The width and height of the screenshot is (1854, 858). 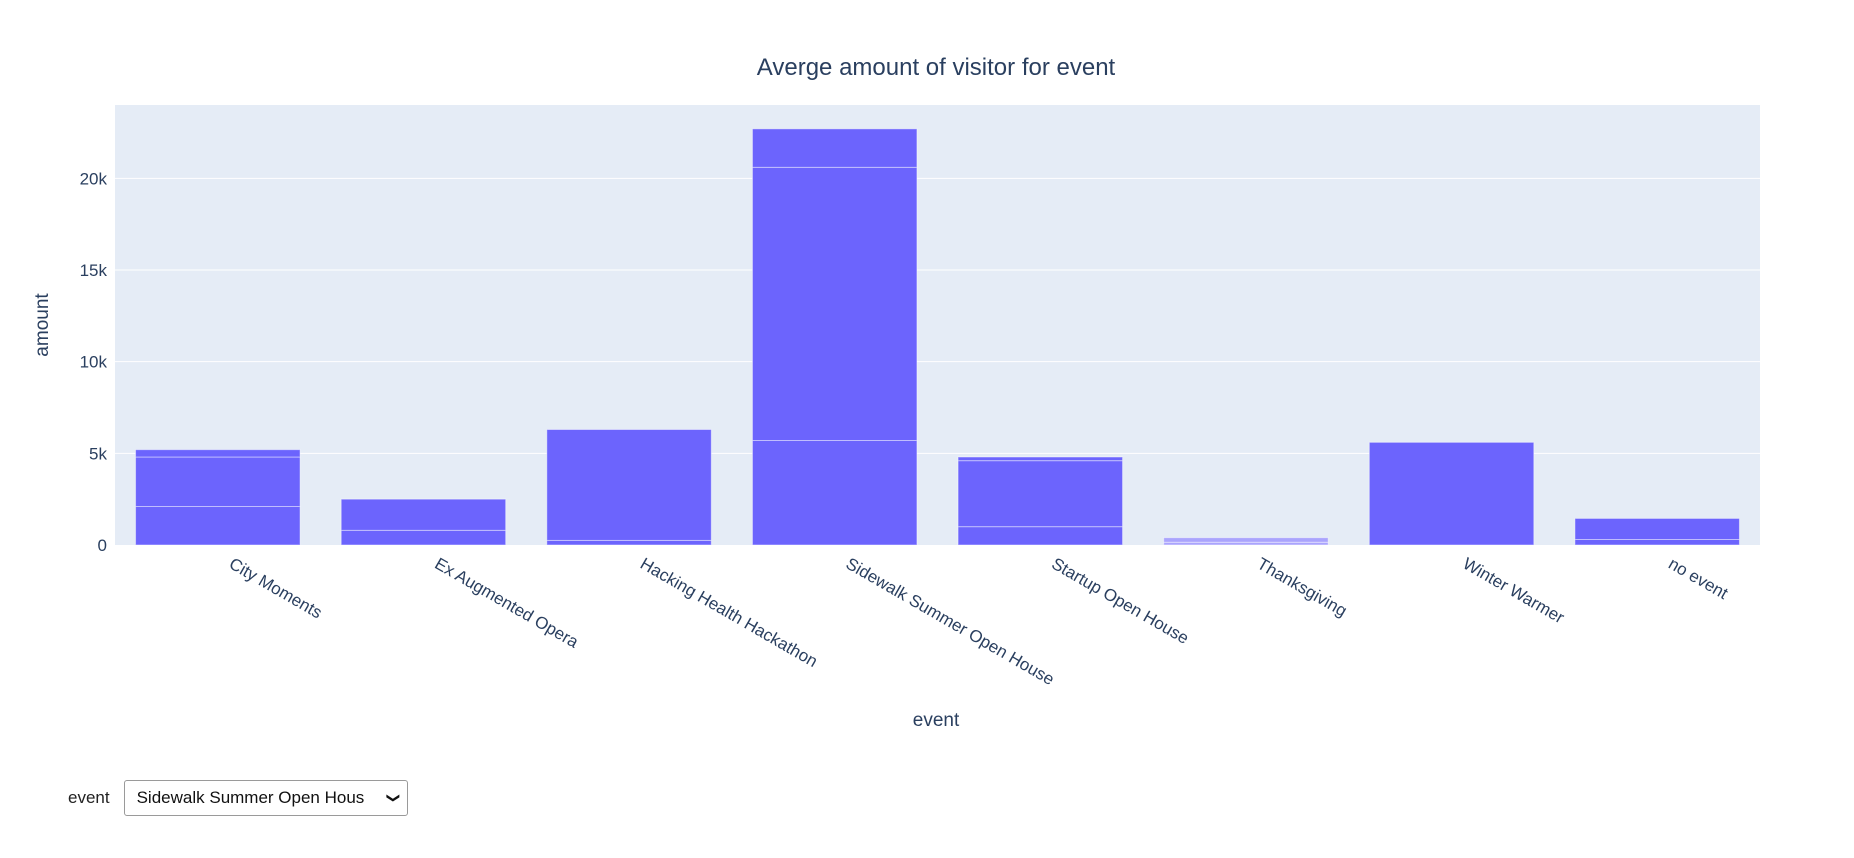 What do you see at coordinates (394, 798) in the screenshot?
I see `chevron-down-icon: ❯` at bounding box center [394, 798].